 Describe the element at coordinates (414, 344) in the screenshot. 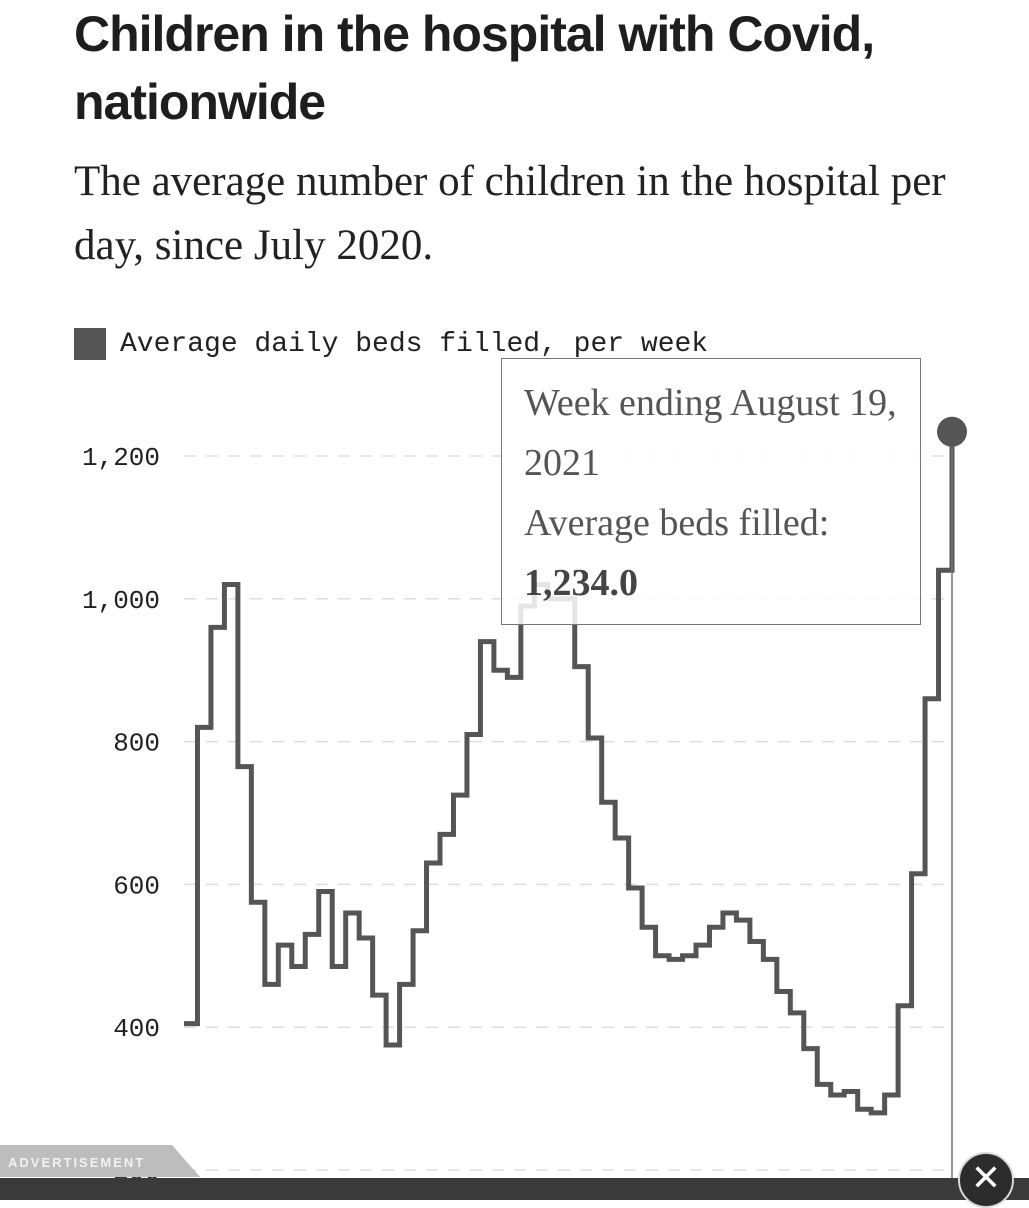

I see `legend-label: Average daily beds filled, per week` at that location.